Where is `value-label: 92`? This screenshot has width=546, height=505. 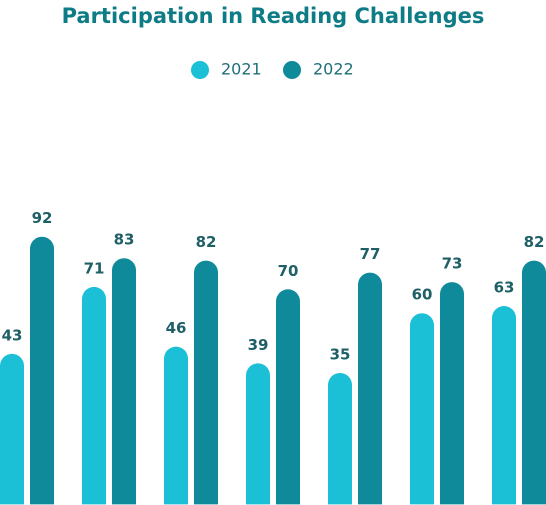
value-label: 92 is located at coordinates (42, 218).